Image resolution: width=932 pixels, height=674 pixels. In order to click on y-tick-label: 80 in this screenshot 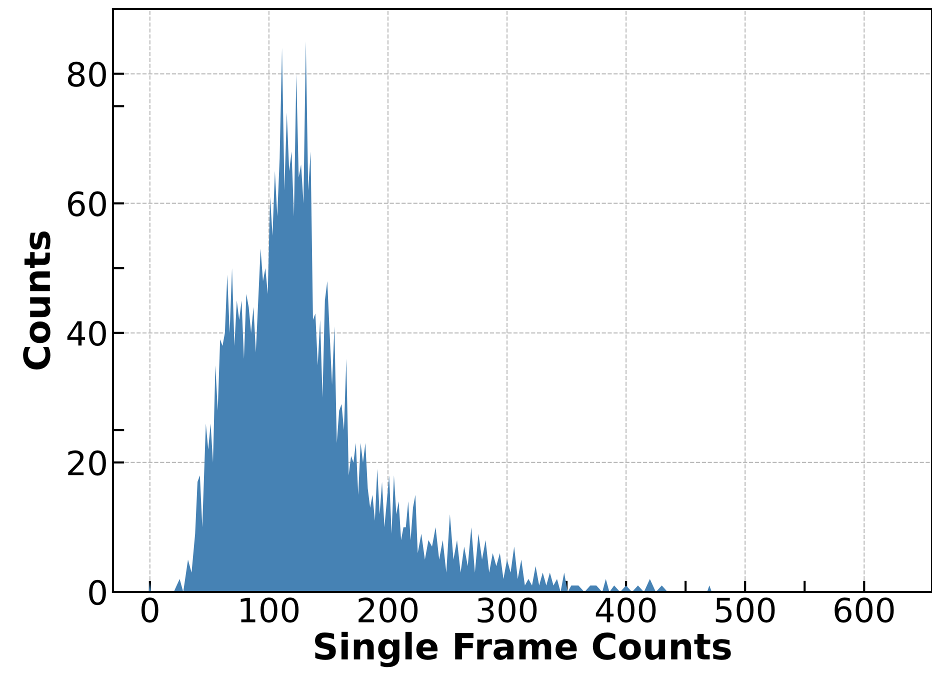, I will do `click(87, 74)`.